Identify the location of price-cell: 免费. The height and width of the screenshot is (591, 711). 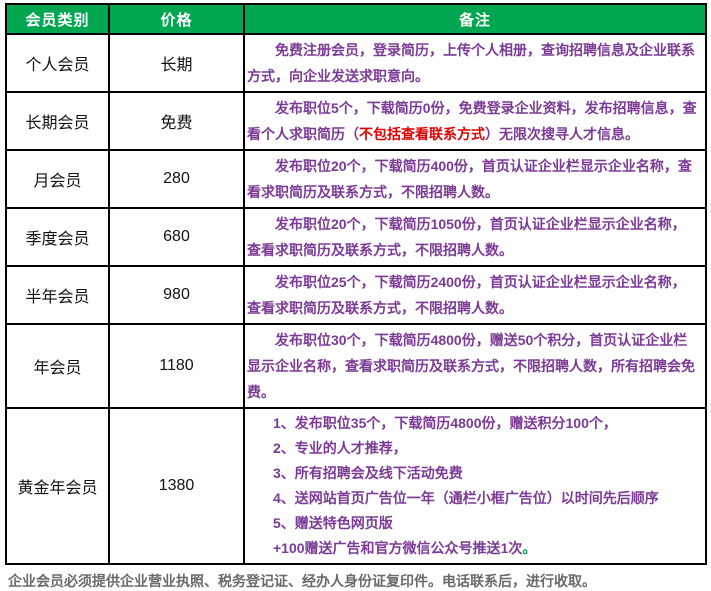
(176, 121).